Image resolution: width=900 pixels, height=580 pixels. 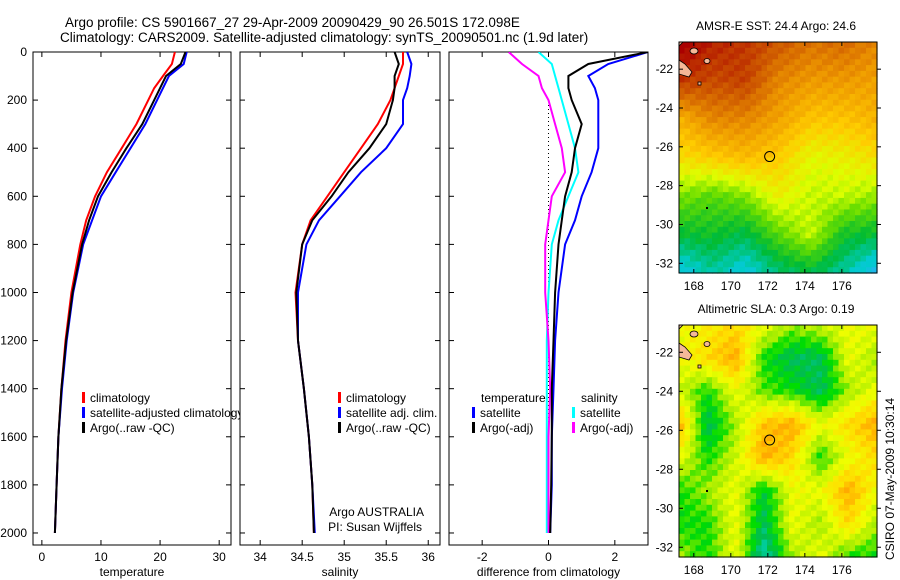 What do you see at coordinates (778, 157) in the screenshot?
I see `axes-box` at bounding box center [778, 157].